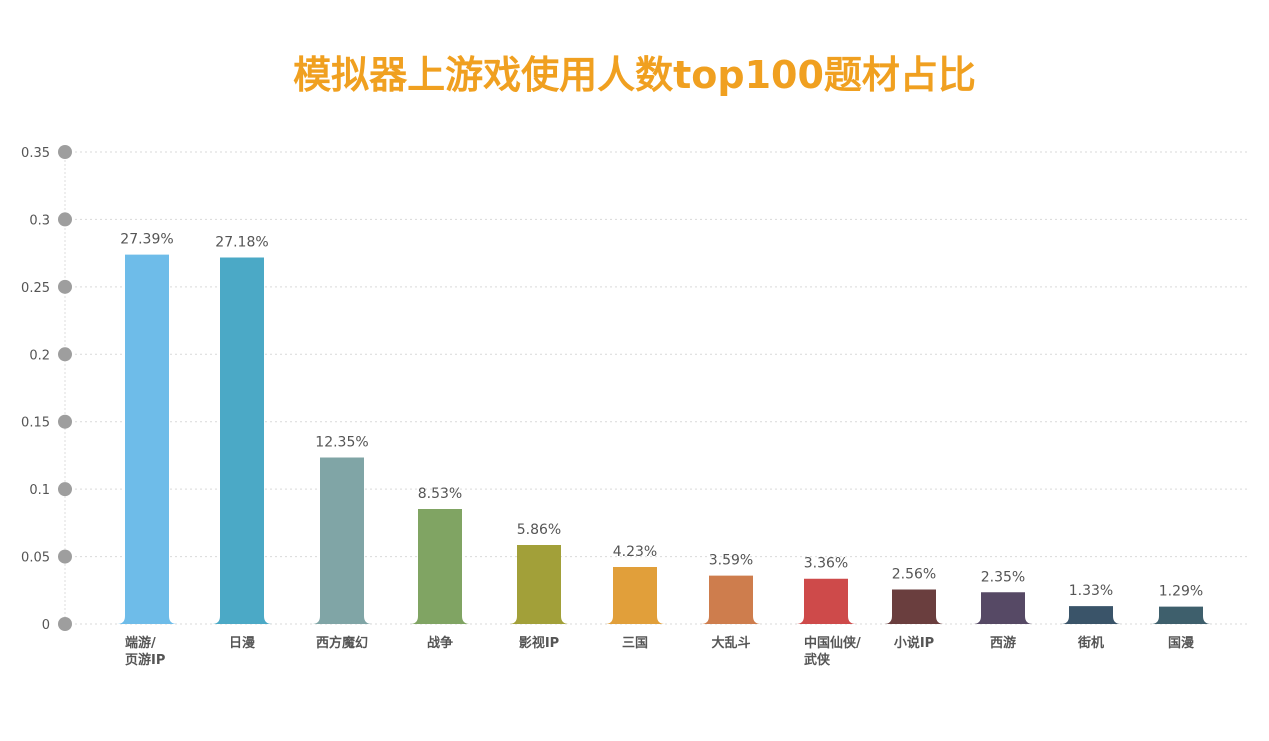 The height and width of the screenshot is (741, 1269). Describe the element at coordinates (1181, 643) in the screenshot. I see `category-label: 国漫` at that location.